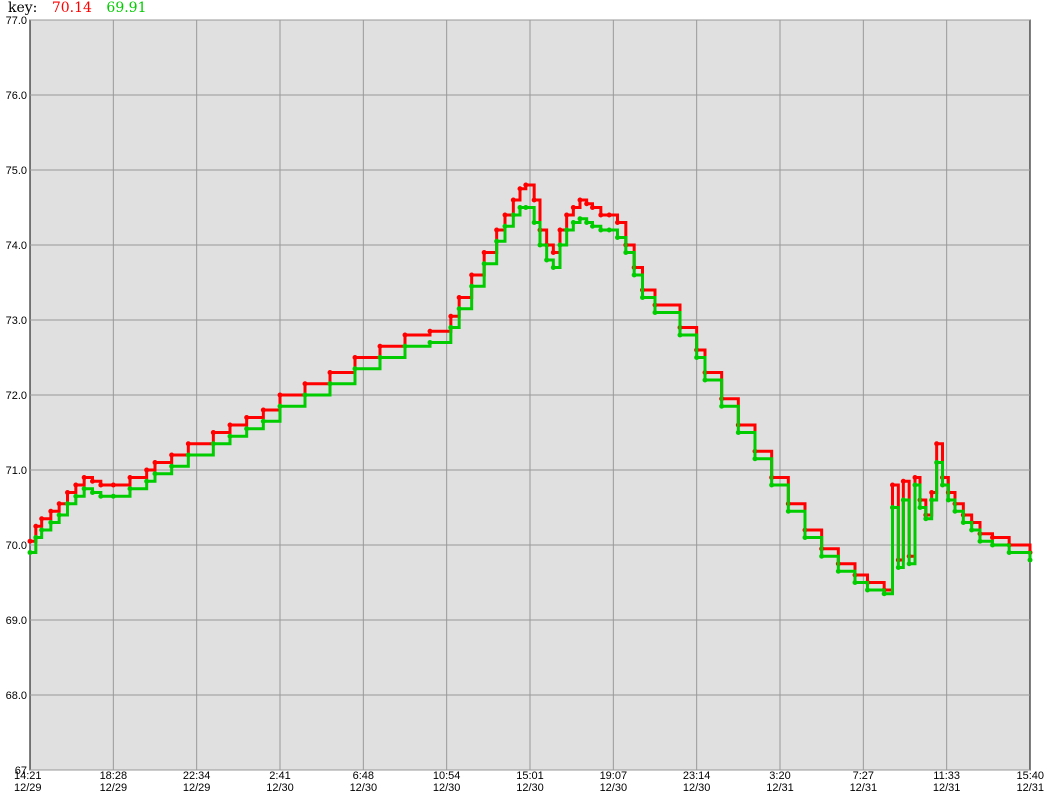 The image size is (1050, 800). I want to click on legend-value-red: 70.14, so click(71, 8).